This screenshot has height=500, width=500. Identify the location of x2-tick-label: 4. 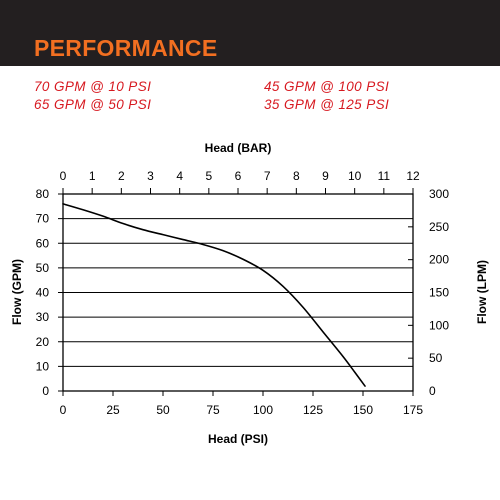
(179, 176).